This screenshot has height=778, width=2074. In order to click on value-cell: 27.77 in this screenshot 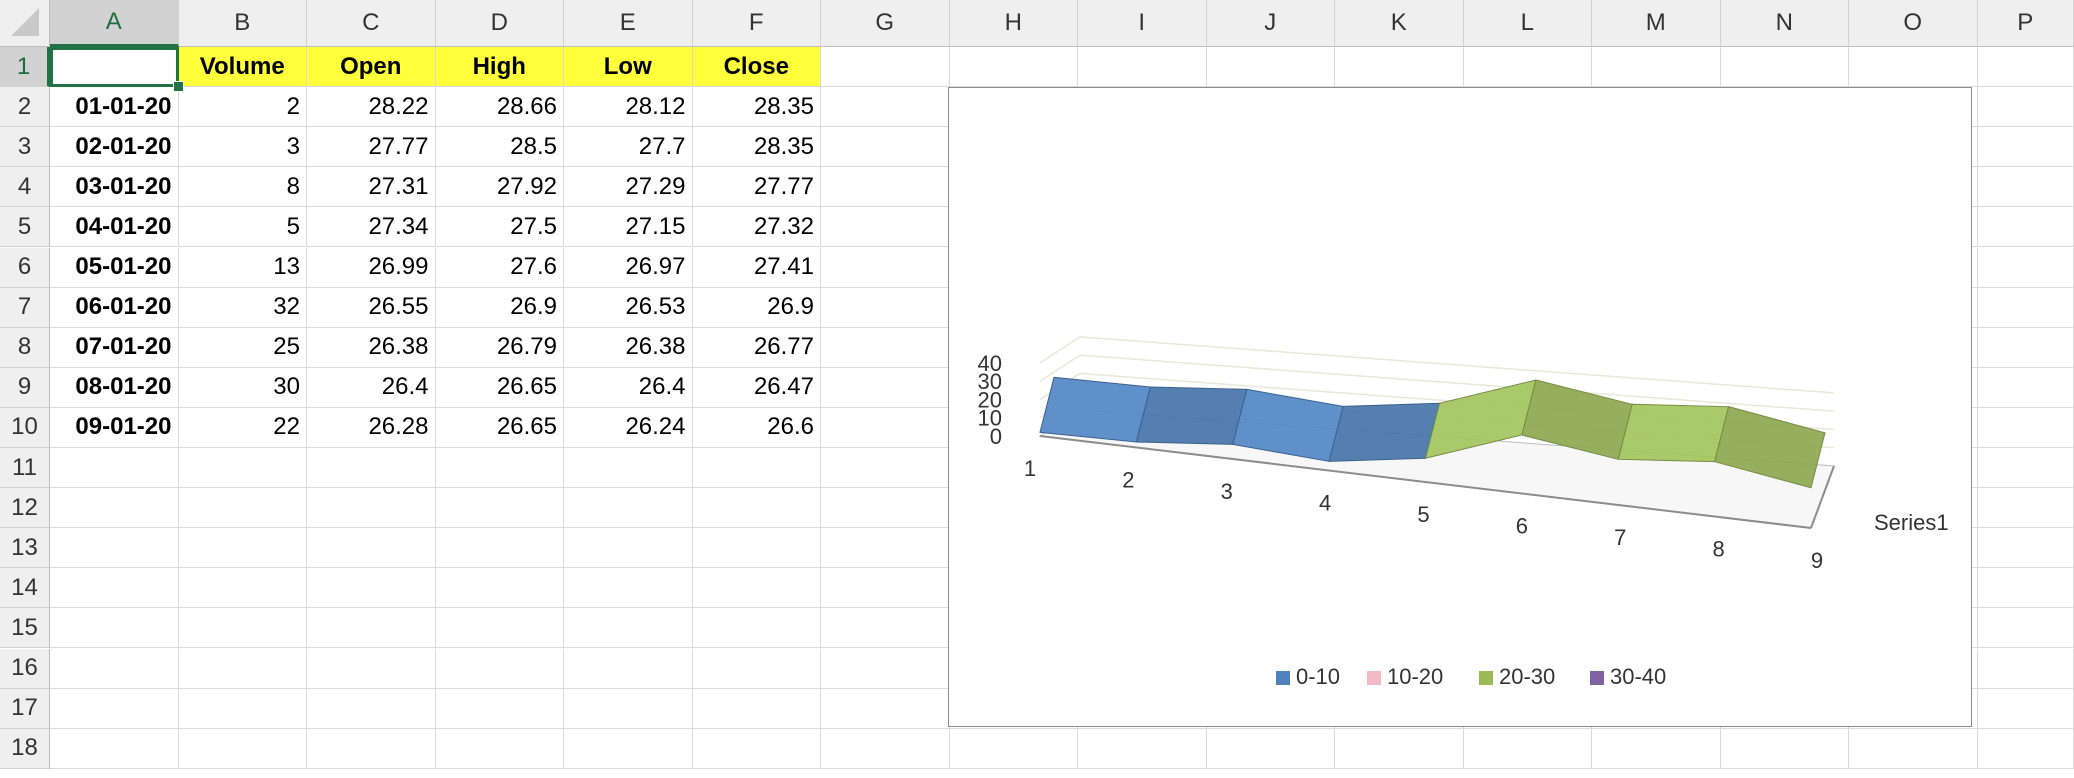, I will do `click(756, 187)`.